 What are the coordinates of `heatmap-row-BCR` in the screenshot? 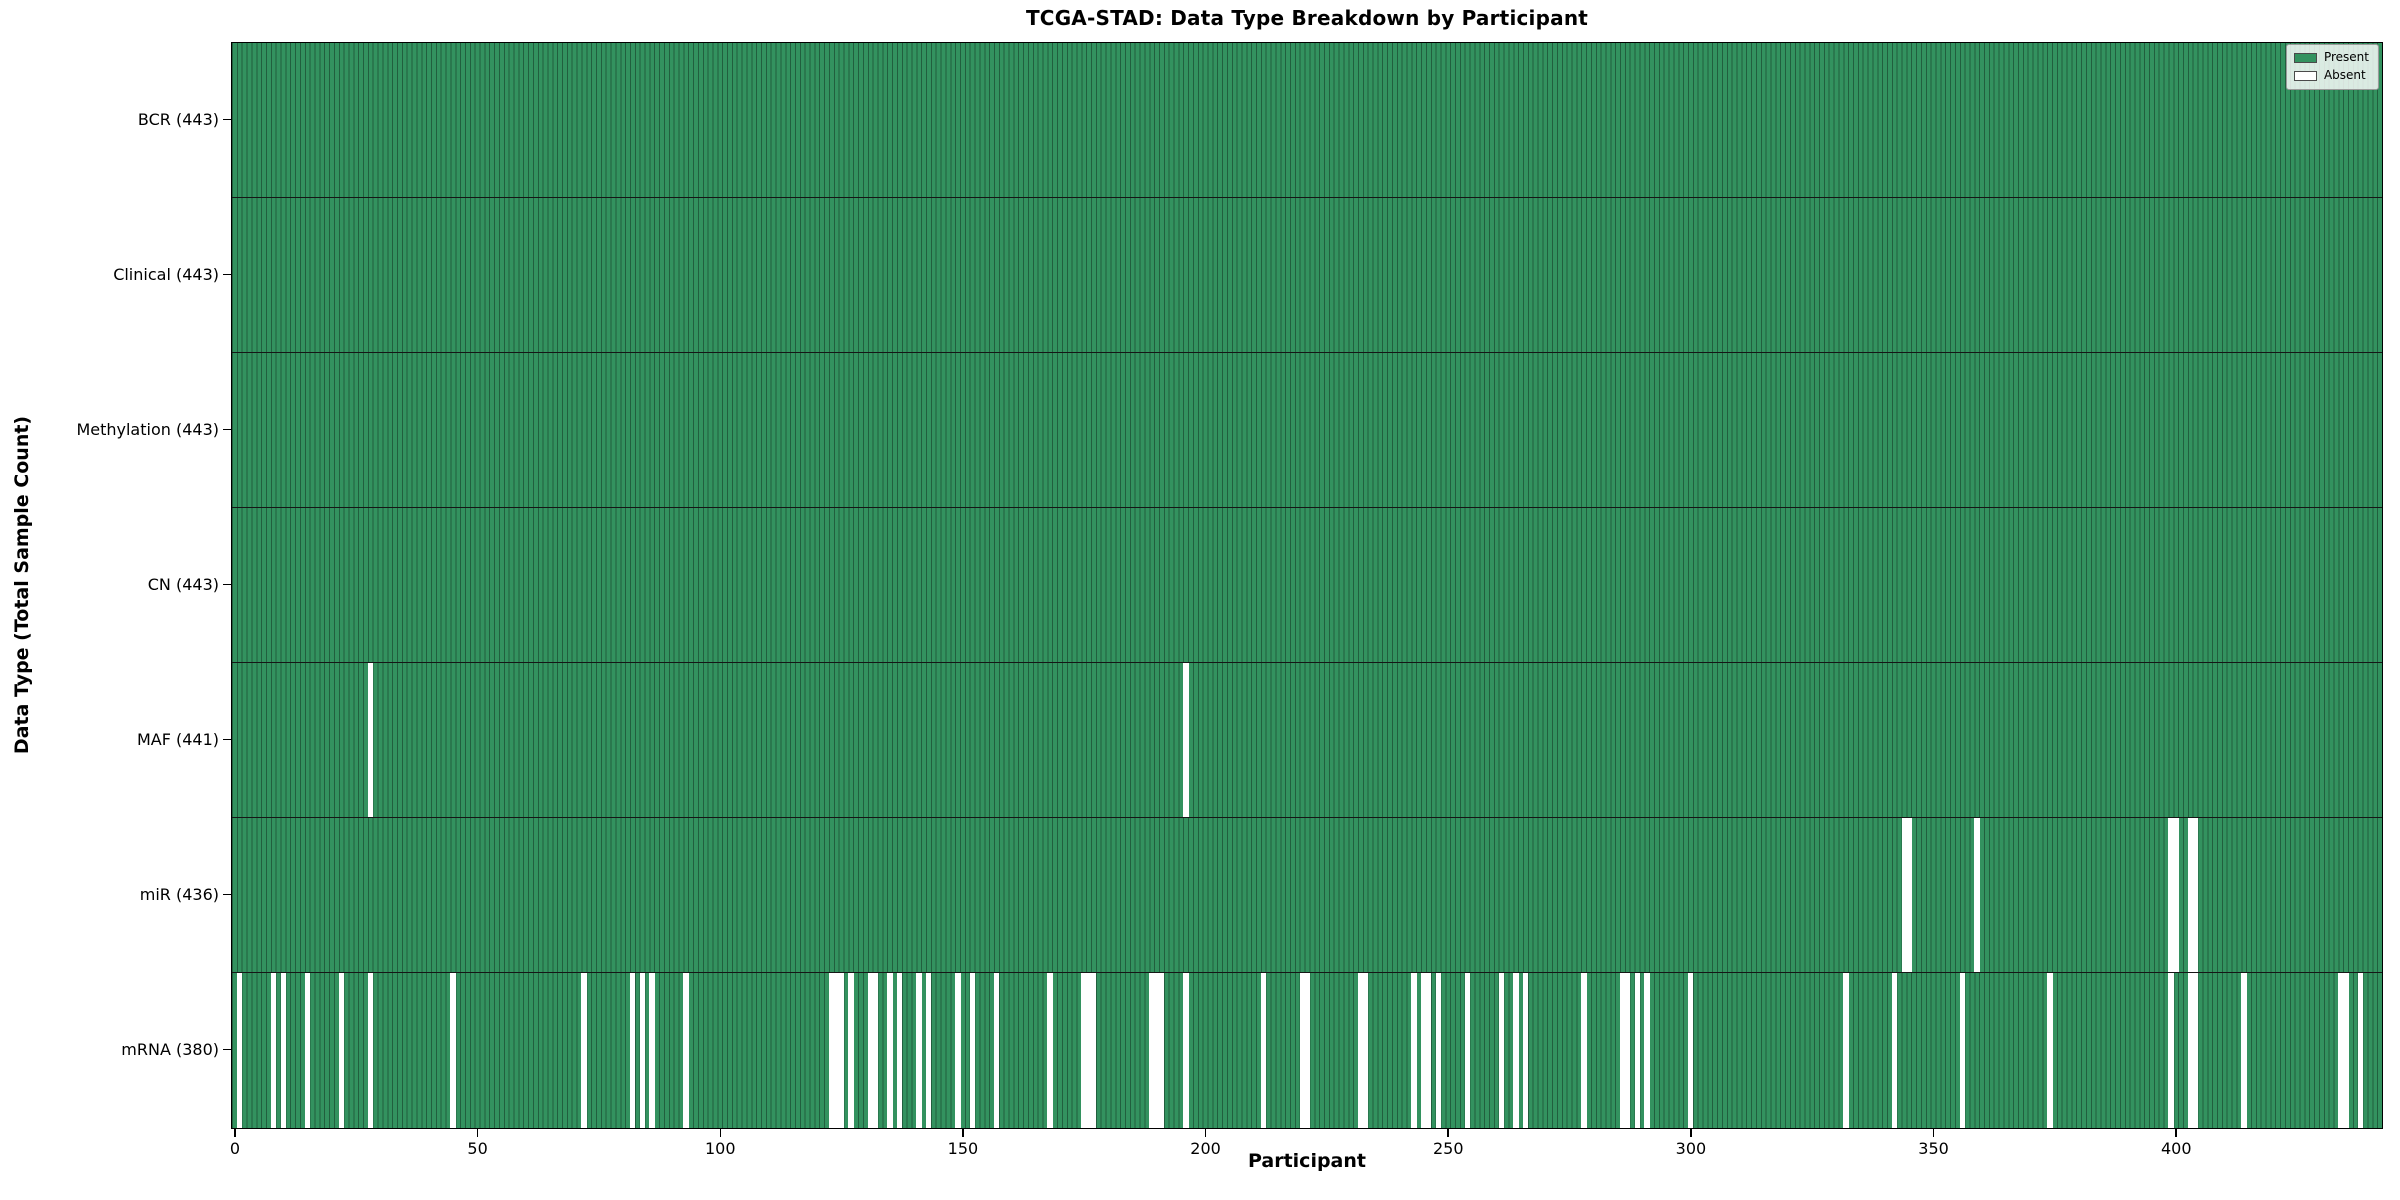 It's located at (1307, 120).